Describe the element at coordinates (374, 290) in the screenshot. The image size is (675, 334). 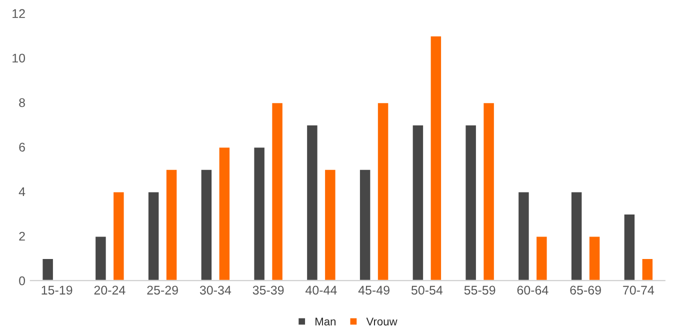
I see `x-tick-label: 45-49` at that location.